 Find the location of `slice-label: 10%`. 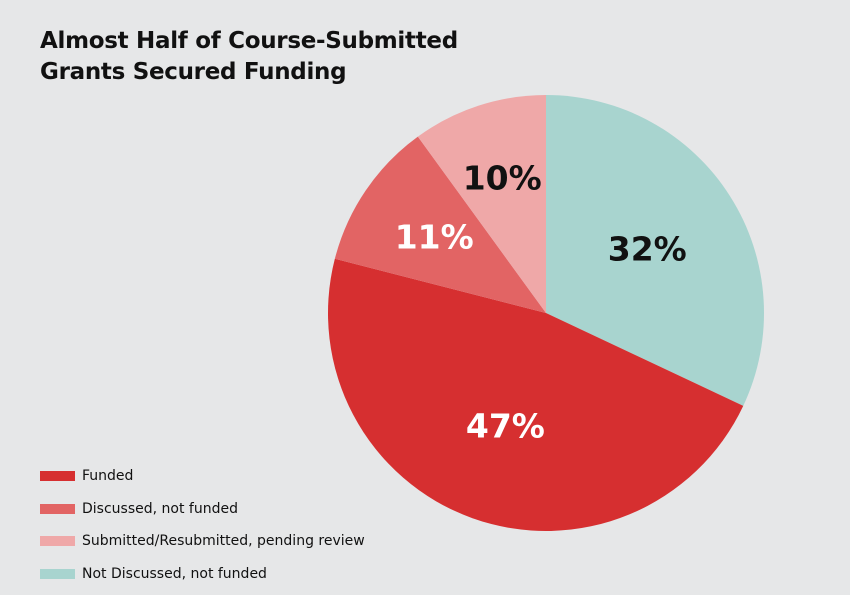

slice-label: 10% is located at coordinates (502, 178).